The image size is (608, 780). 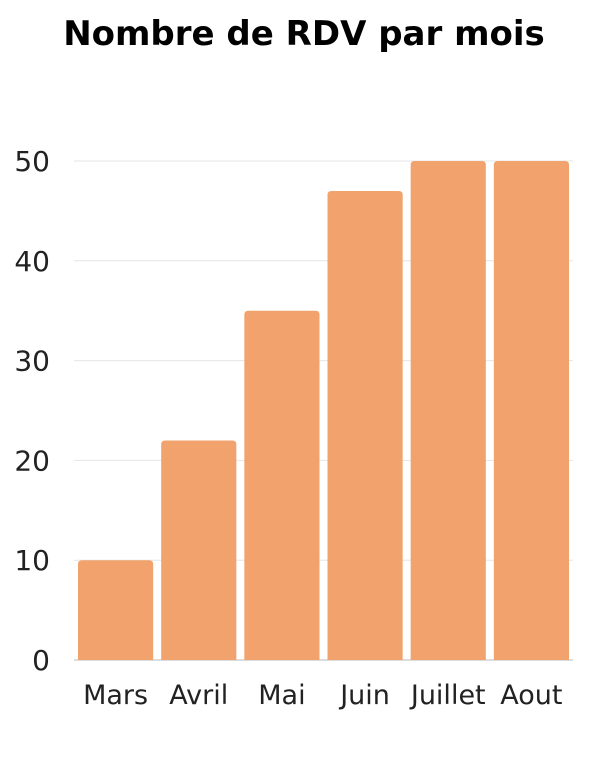 I want to click on y-tick-label: 30, so click(x=32, y=361).